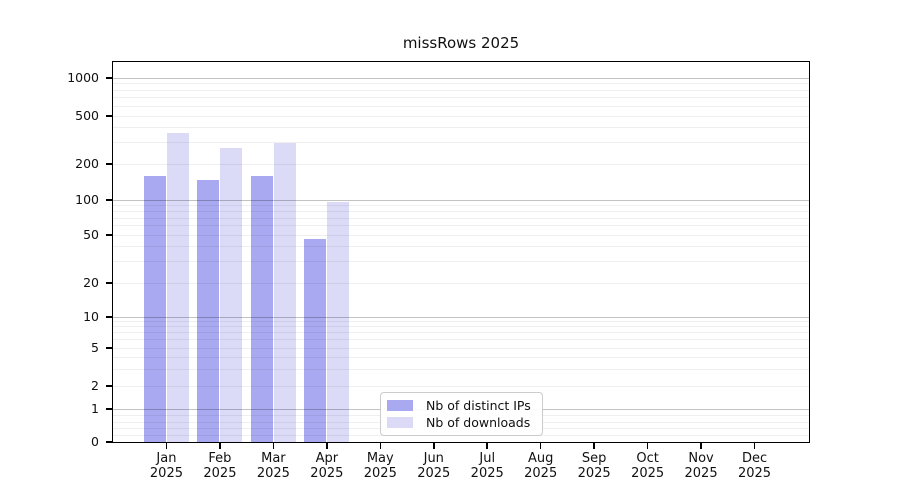 The image size is (900, 500). I want to click on legend-label: Nb of downloads, so click(478, 422).